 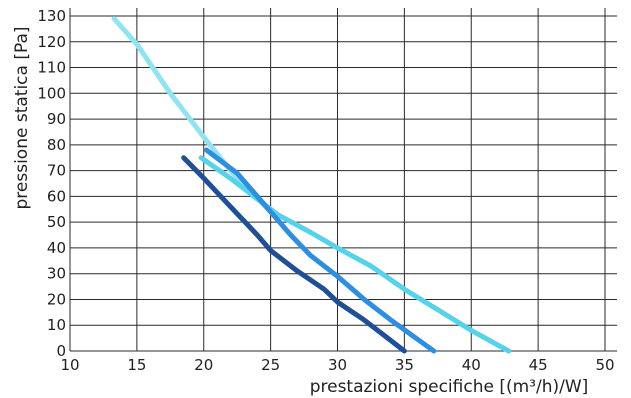 What do you see at coordinates (471, 365) in the screenshot?
I see `x-tick-label: 40` at bounding box center [471, 365].